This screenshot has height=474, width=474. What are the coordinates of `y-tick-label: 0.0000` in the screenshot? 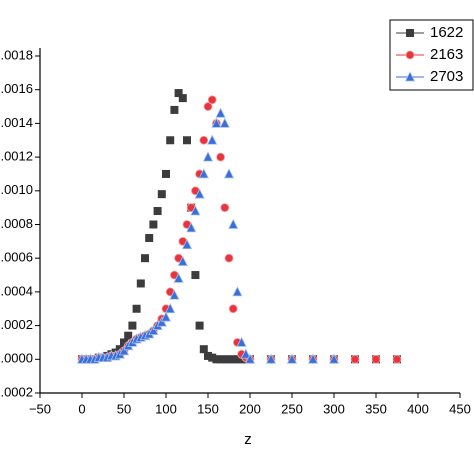 It's located at (16, 358).